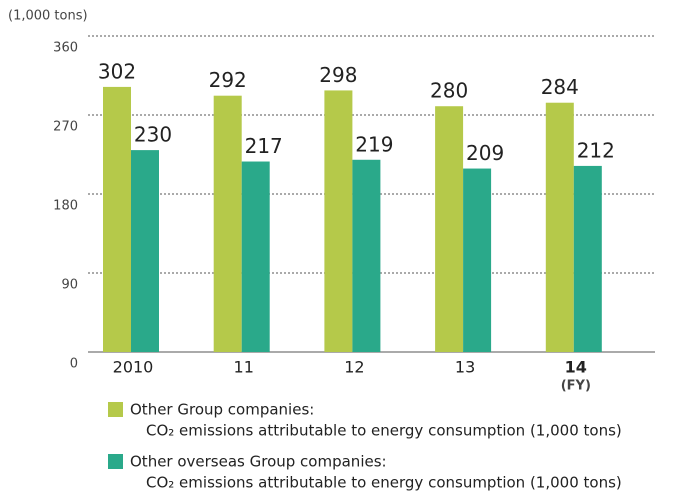 This screenshot has height=501, width=687. I want to click on value-label: 212, so click(596, 150).